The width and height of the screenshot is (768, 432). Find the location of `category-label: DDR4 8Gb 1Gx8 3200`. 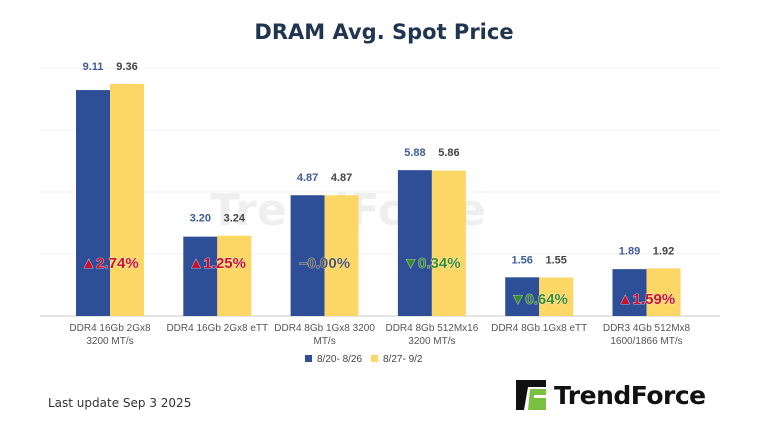

category-label: DDR4 8Gb 1Gx8 3200 is located at coordinates (324, 328).